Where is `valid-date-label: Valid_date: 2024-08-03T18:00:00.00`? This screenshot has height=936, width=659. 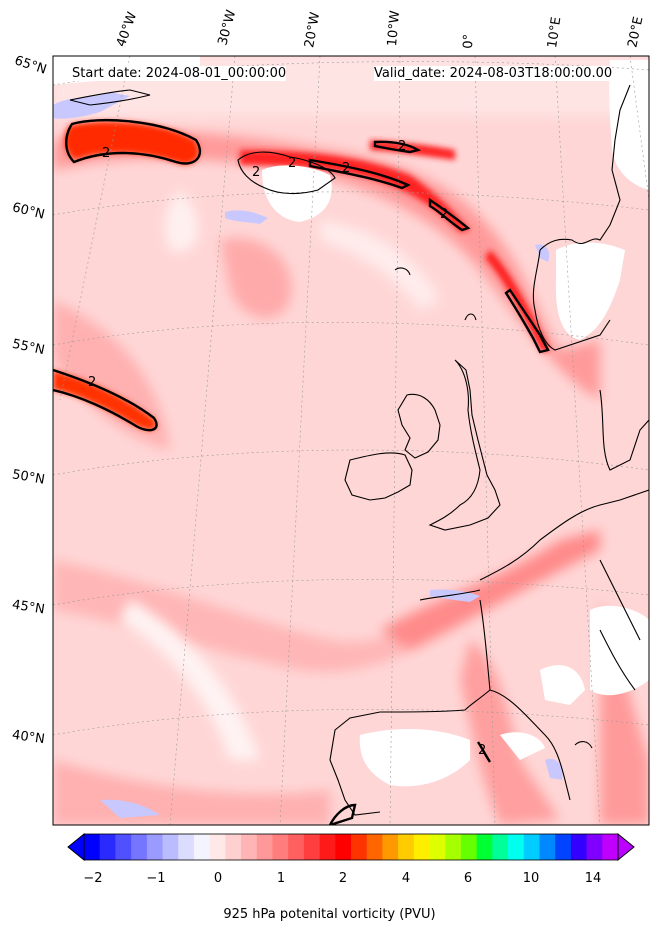
valid-date-label: Valid_date: 2024-08-03T18:00:00.00 is located at coordinates (493, 73).